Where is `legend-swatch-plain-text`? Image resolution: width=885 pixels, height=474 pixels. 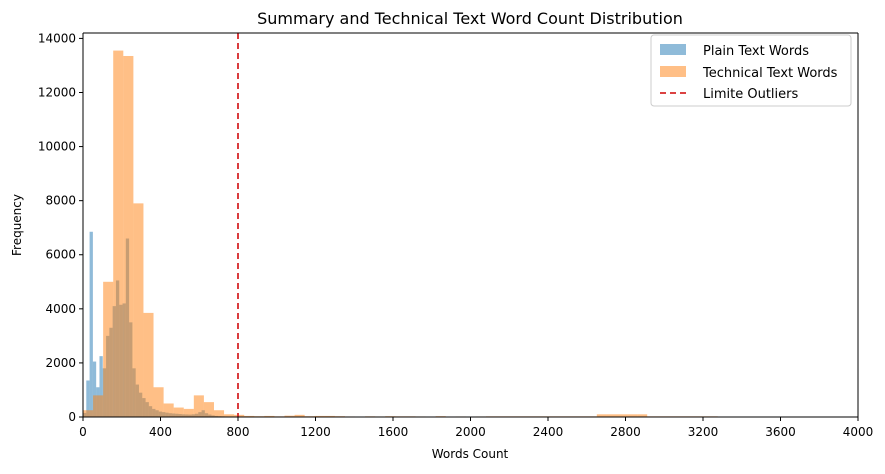
legend-swatch-plain-text is located at coordinates (673, 49).